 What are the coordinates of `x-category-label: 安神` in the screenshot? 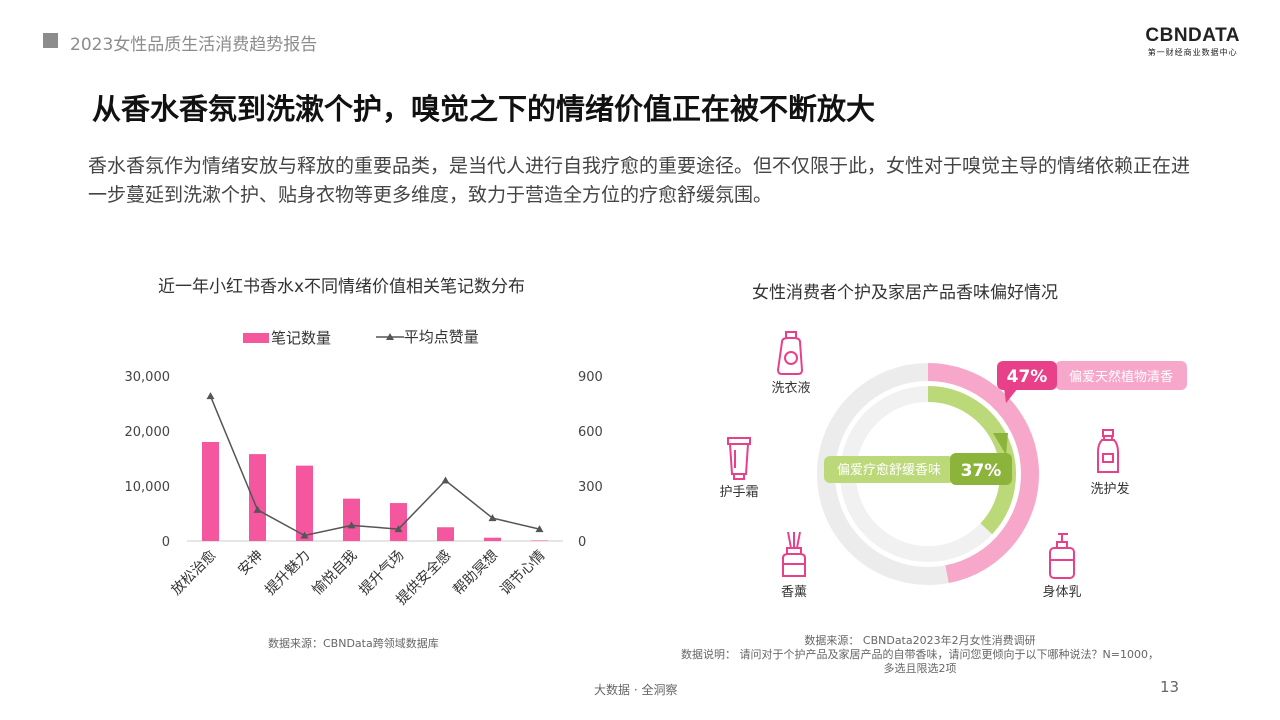 It's located at (250, 563).